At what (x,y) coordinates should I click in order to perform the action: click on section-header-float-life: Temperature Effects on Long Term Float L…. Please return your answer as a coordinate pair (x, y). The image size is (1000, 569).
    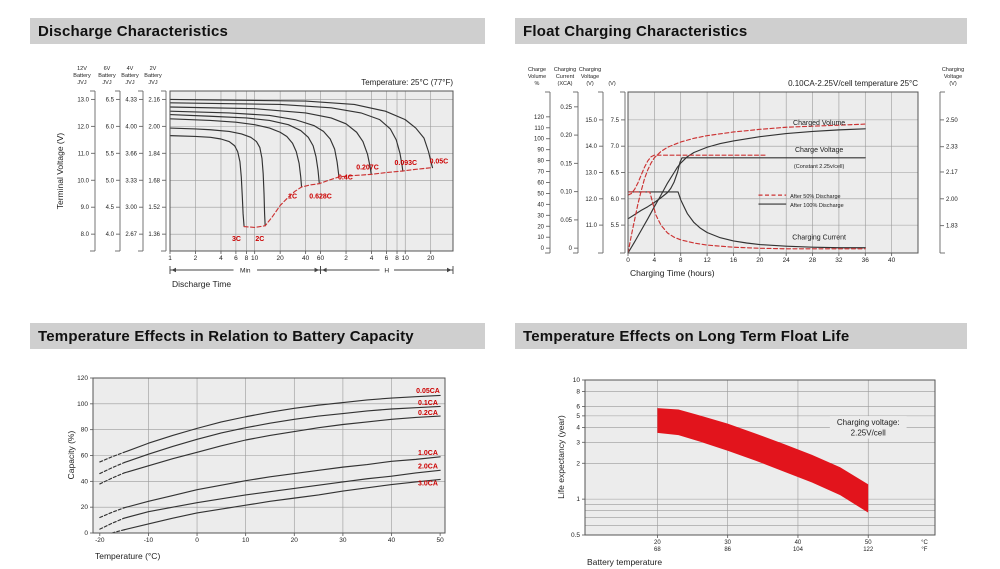
    Looking at the image, I should click on (741, 336).